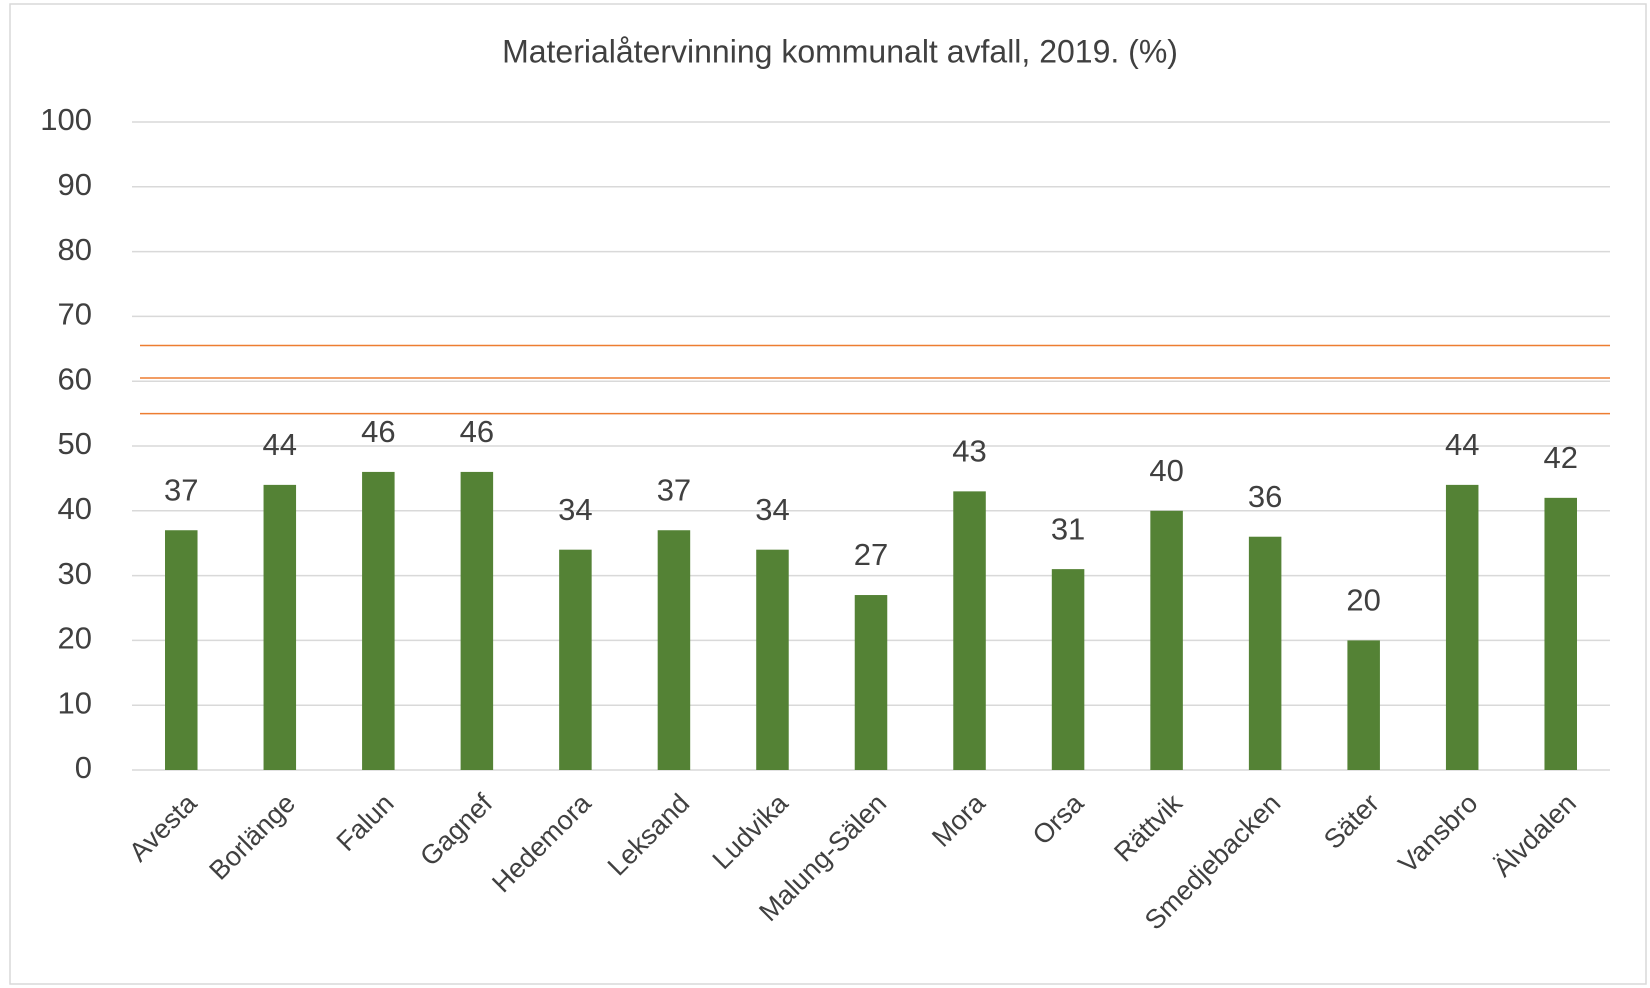 The image size is (1650, 988). I want to click on y-tick-label: 80, so click(75, 249).